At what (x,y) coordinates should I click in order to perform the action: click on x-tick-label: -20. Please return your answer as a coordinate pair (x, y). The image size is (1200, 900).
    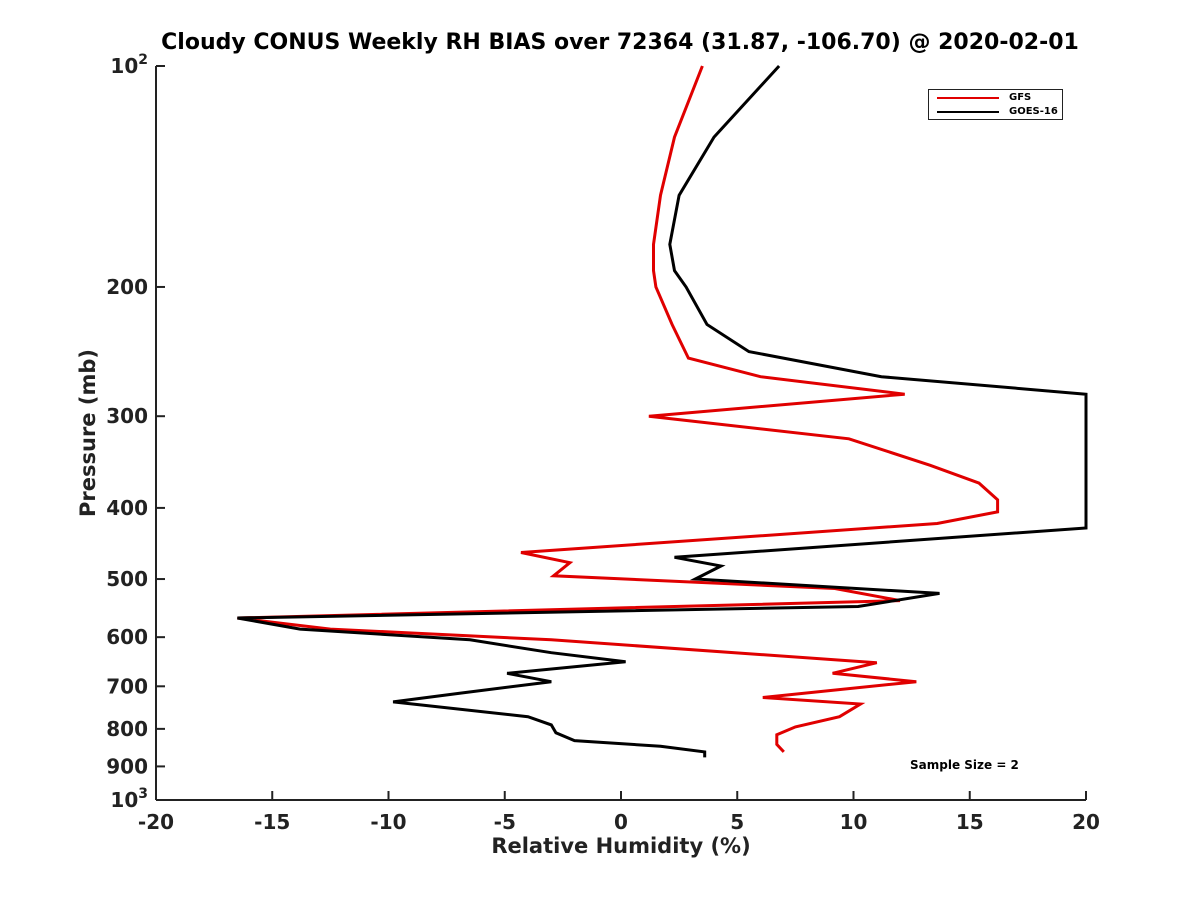
    Looking at the image, I should click on (156, 822).